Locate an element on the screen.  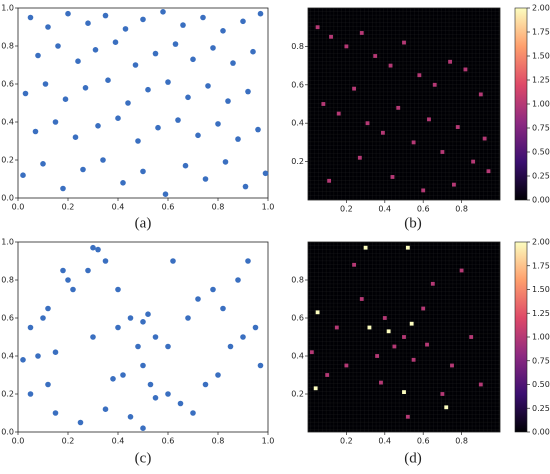
y-tick-label: 0.2 is located at coordinates (297, 161).